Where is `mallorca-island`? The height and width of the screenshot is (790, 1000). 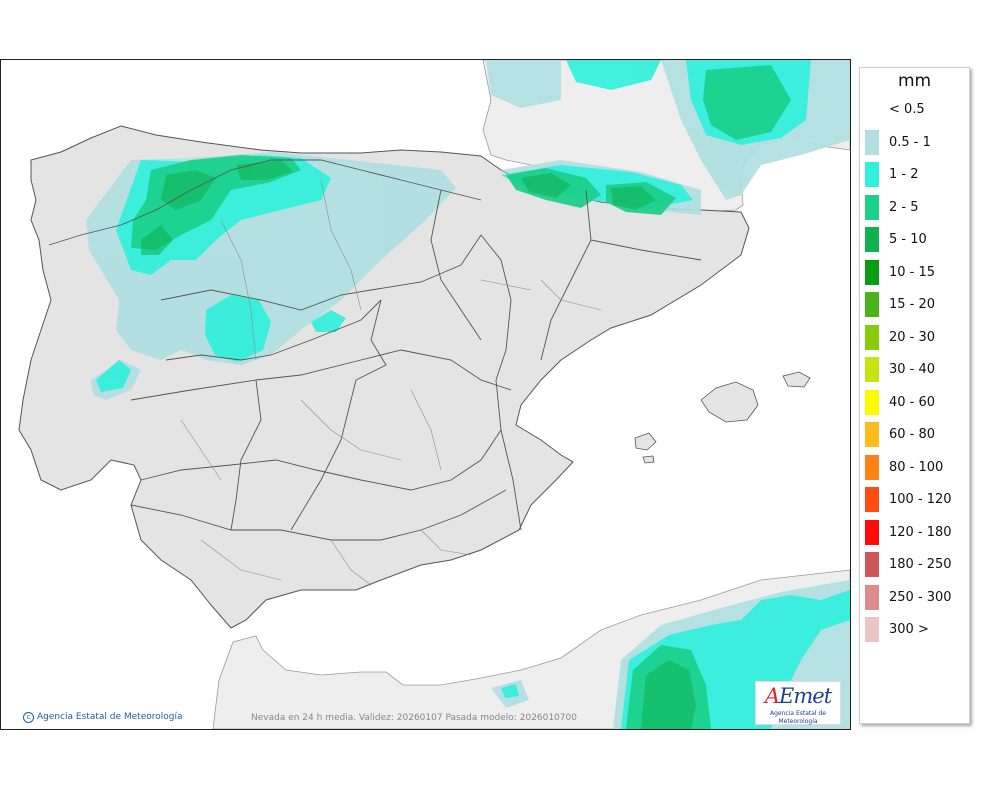
mallorca-island is located at coordinates (729, 402).